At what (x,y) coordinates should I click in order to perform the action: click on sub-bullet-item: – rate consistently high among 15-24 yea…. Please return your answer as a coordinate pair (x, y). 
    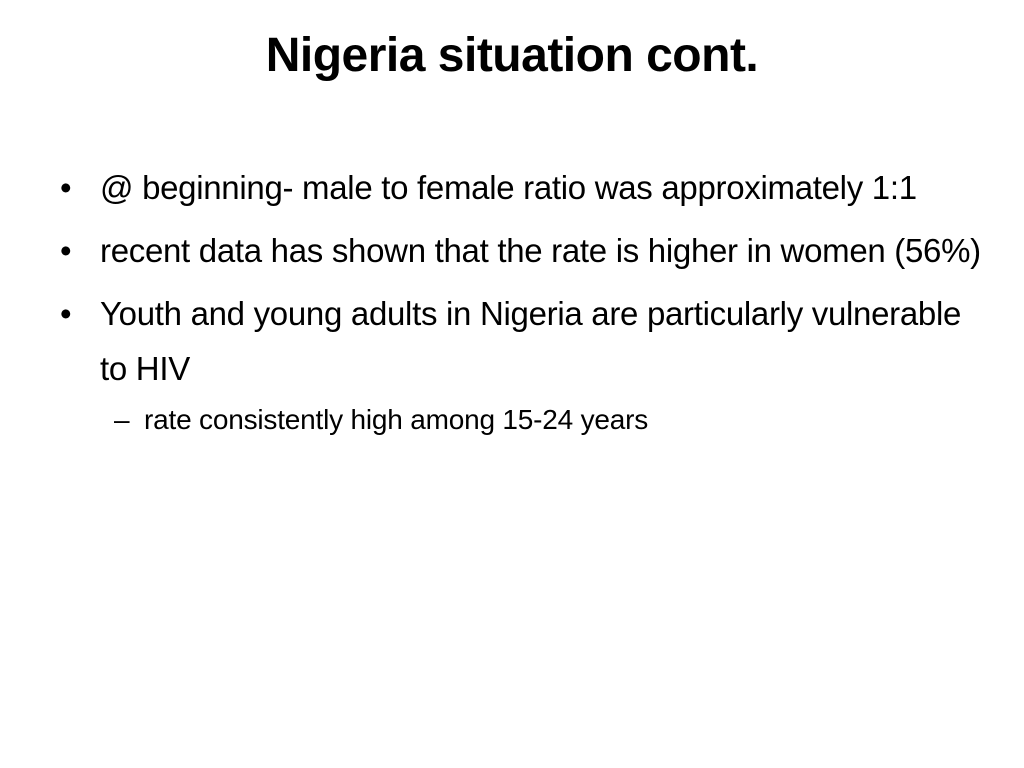
    Looking at the image, I should click on (552, 420).